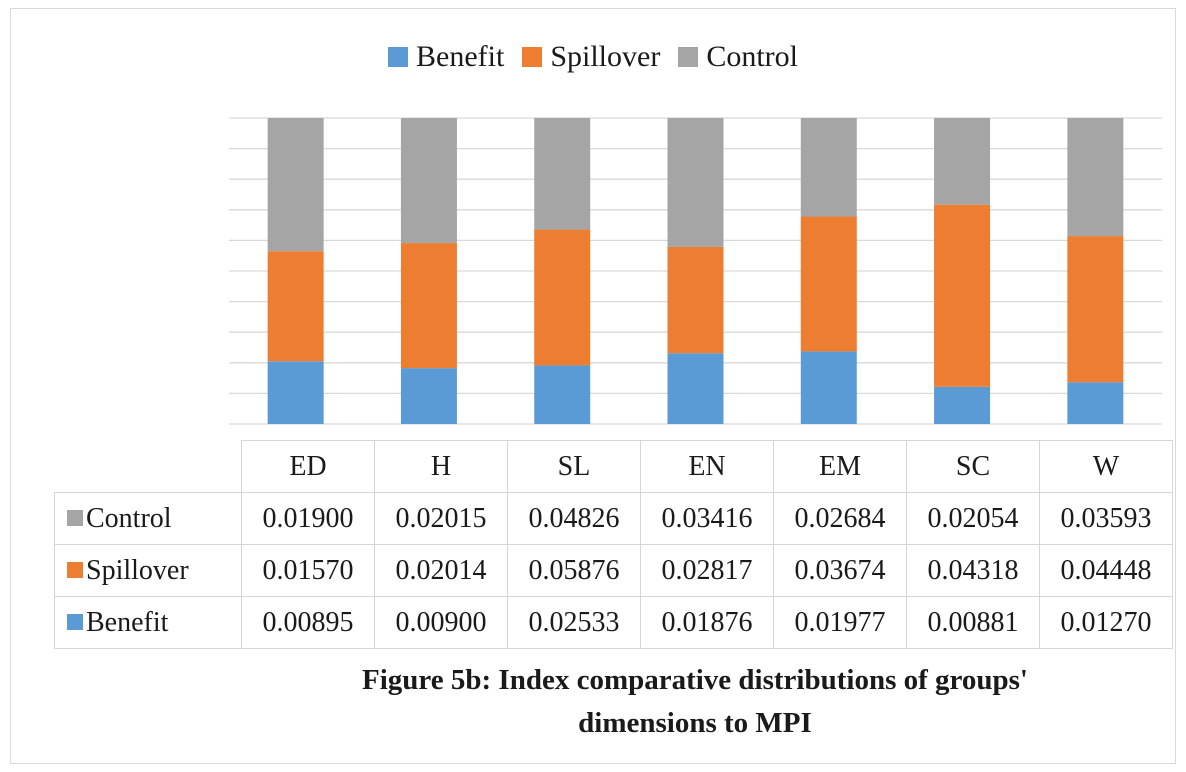 This screenshot has width=1186, height=772. Describe the element at coordinates (308, 518) in the screenshot. I see `table-cell: 0.01900` at that location.